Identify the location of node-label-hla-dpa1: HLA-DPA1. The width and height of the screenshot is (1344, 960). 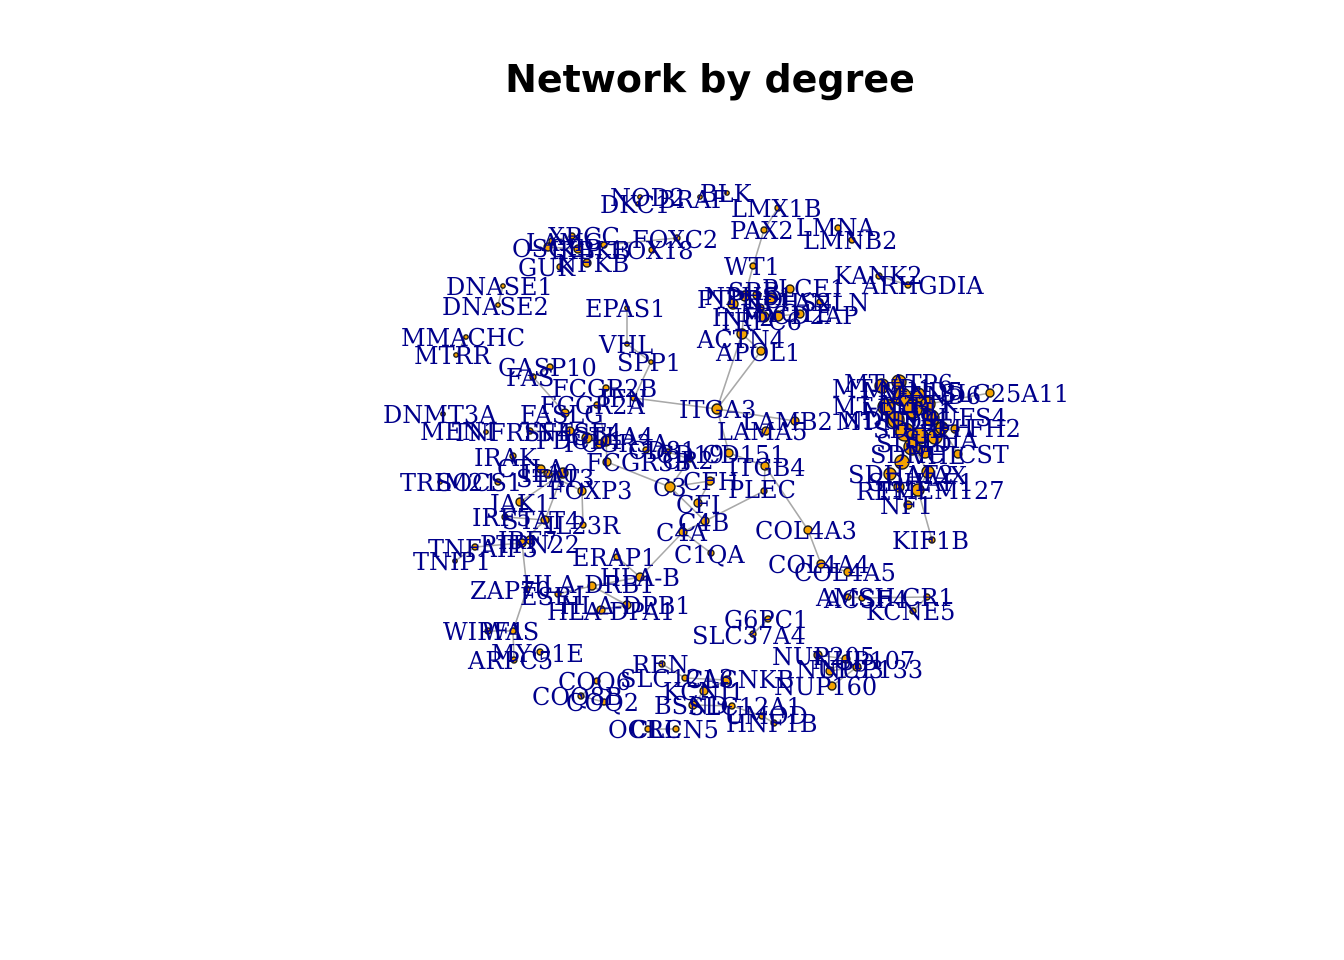
(611, 612).